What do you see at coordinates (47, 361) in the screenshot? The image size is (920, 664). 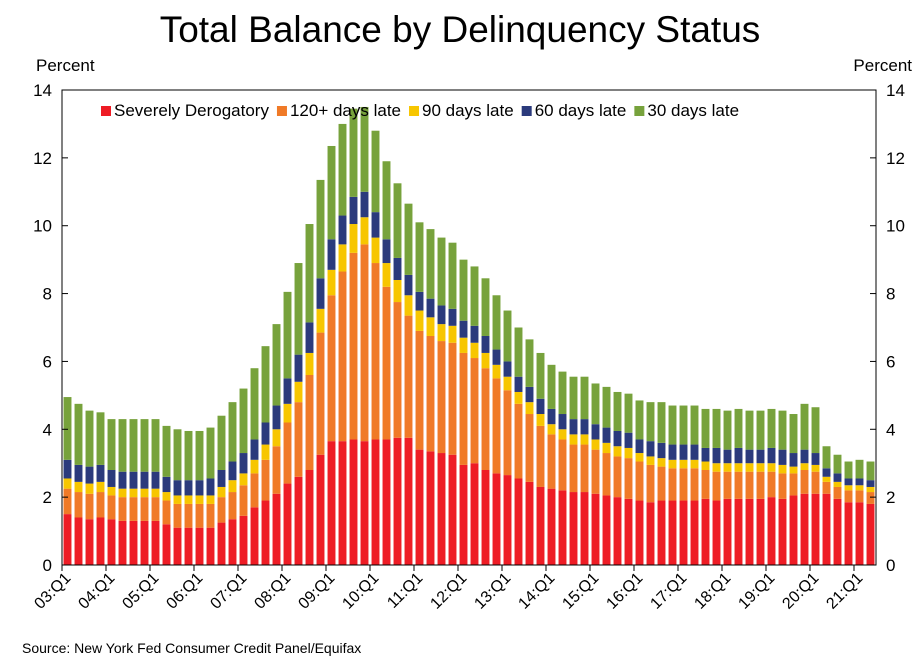 I see `left-y-tick-label: 6` at bounding box center [47, 361].